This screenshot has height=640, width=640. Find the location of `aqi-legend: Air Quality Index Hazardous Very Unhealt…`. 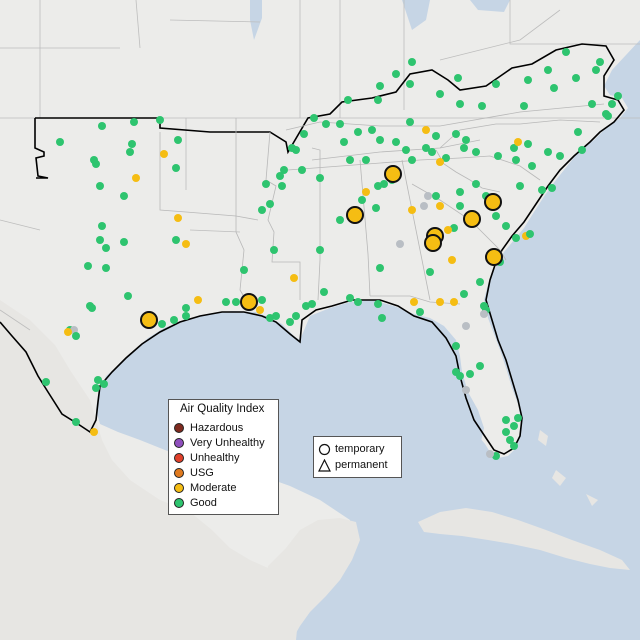

aqi-legend: Air Quality Index Hazardous Very Unhealt… is located at coordinates (223, 457).